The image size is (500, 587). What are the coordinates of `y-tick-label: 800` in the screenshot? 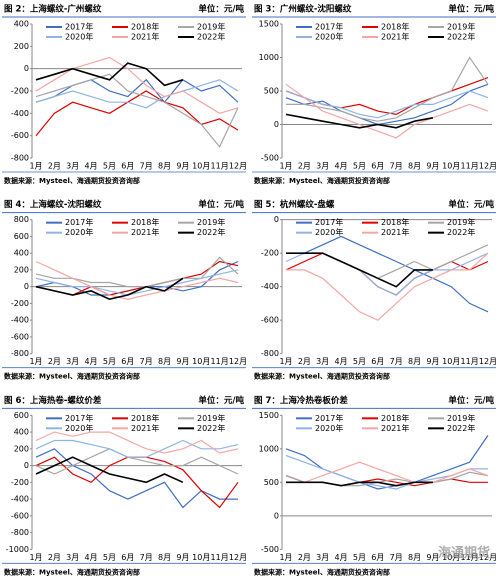 It's located at (21, 219).